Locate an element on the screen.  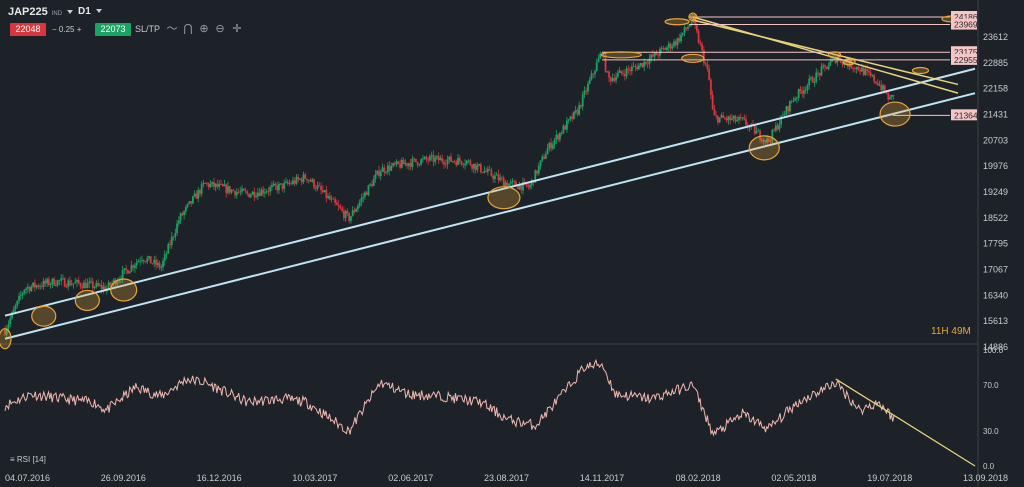
price-tag-label: 24186 is located at coordinates (966, 17).